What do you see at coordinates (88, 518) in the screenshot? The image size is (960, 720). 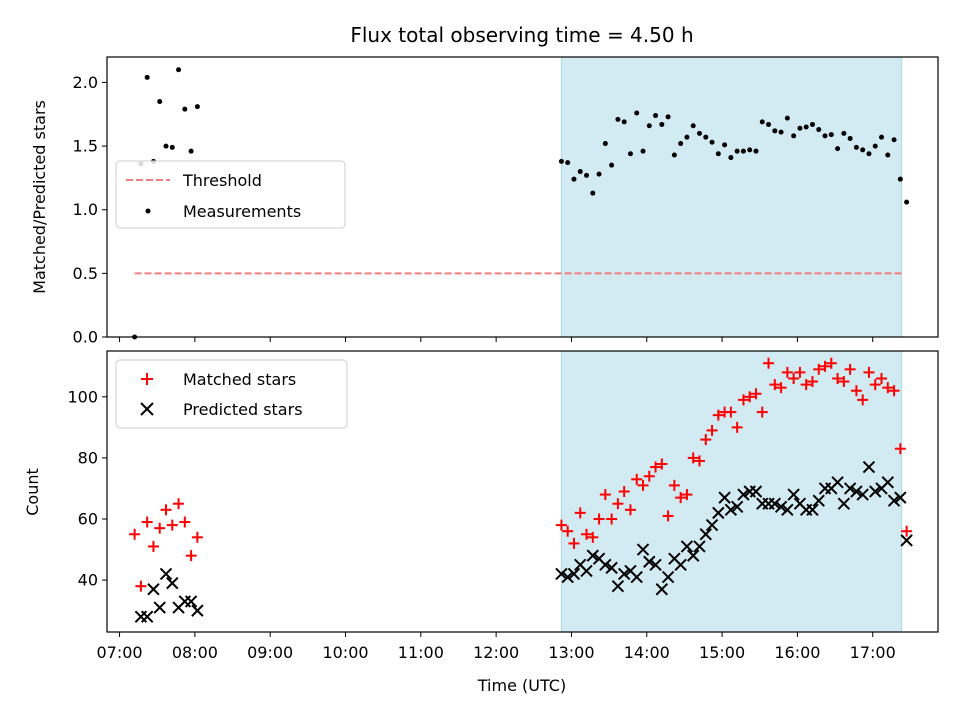 I see `bottom-ytick-label: 60` at bounding box center [88, 518].